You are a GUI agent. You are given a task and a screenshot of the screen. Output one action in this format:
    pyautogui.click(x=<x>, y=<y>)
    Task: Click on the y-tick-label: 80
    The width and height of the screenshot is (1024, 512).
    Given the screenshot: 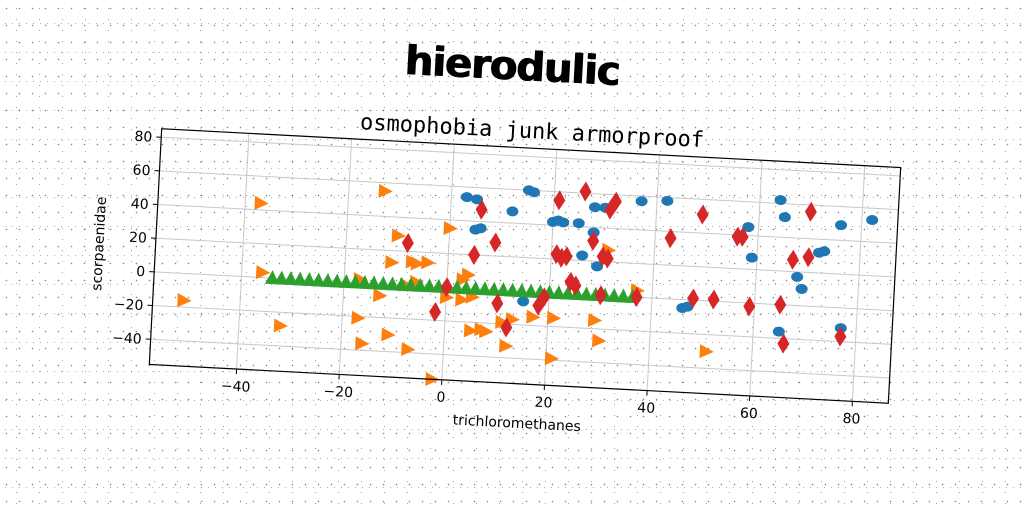 What is the action you would take?
    pyautogui.click(x=143, y=137)
    